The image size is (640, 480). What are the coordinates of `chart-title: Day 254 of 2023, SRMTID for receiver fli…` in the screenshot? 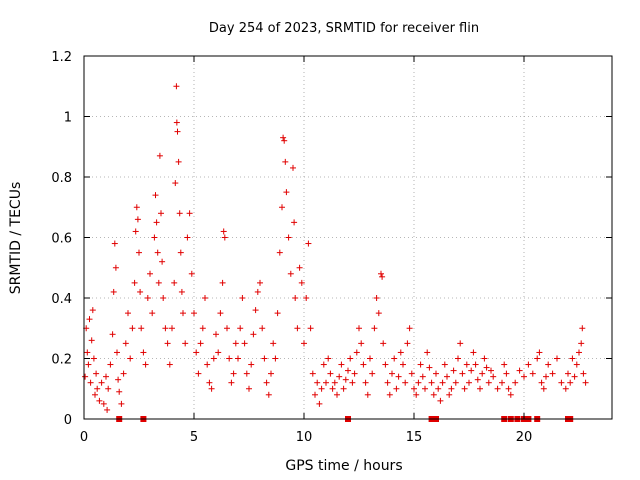 It's located at (344, 28).